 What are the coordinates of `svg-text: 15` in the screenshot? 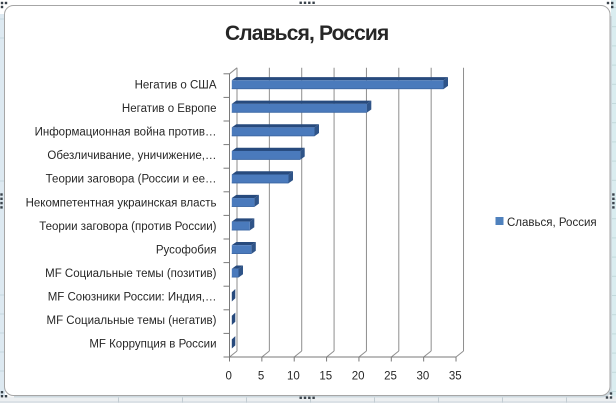 It's located at (325, 377).